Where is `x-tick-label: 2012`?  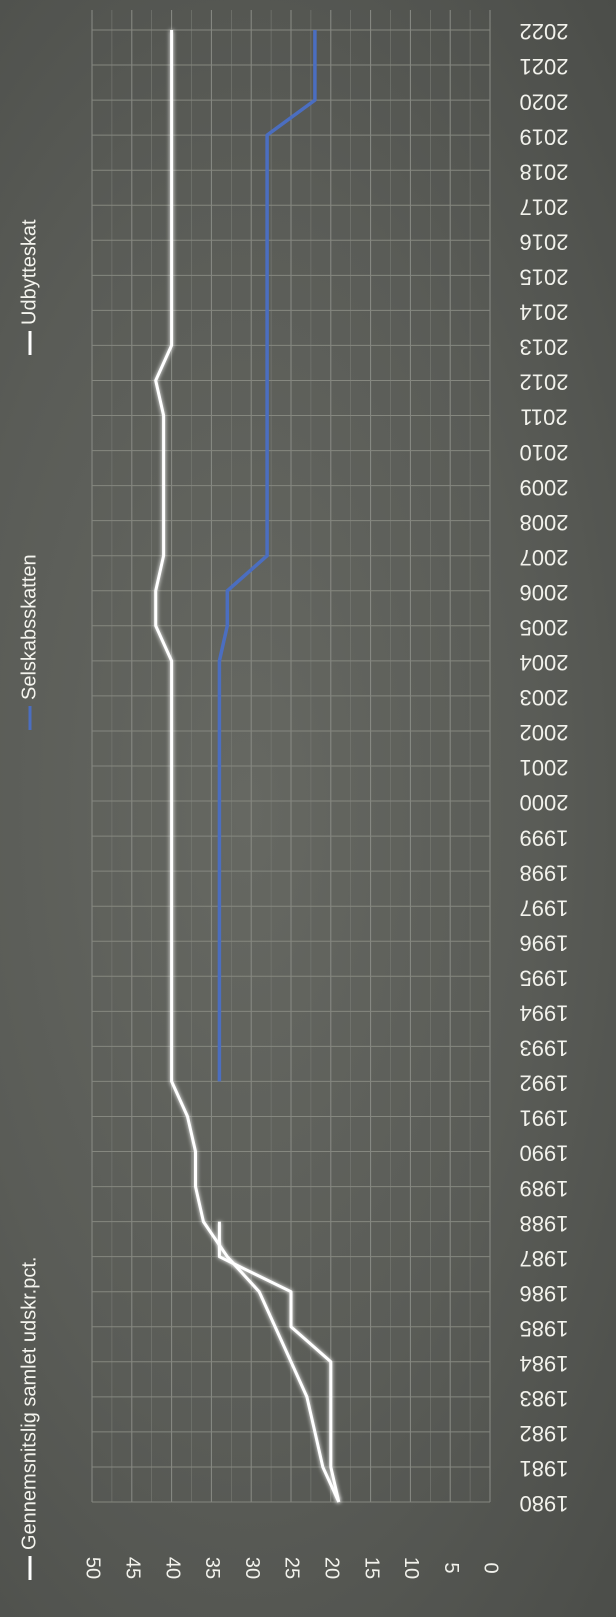 x-tick-label: 2012 is located at coordinates (544, 382).